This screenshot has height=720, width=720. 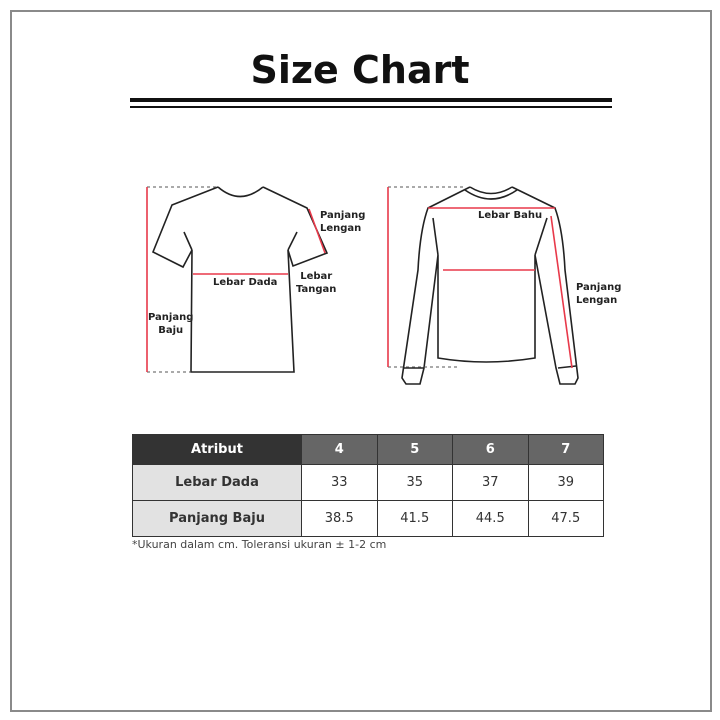 I want to click on header-size: 6, so click(x=490, y=449).